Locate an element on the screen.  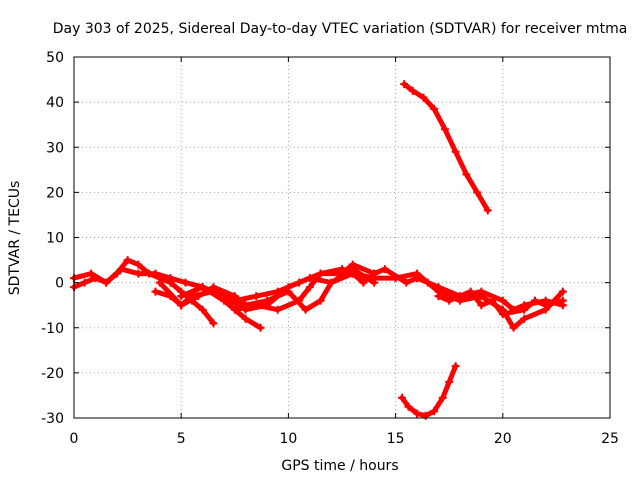
y-tick-label: 40 is located at coordinates (55, 103).